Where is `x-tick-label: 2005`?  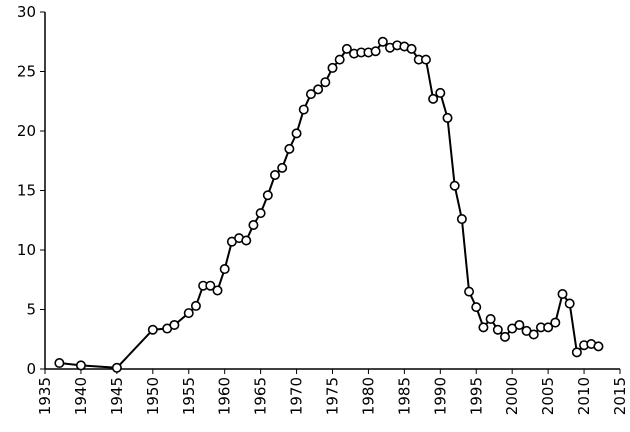
x-tick-label: 2005 is located at coordinates (548, 396).